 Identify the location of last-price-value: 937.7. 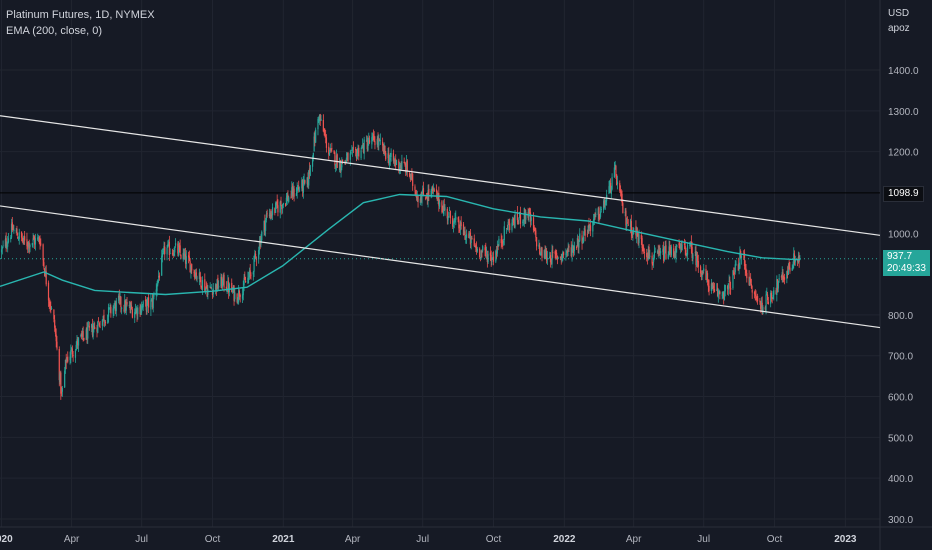
(900, 256).